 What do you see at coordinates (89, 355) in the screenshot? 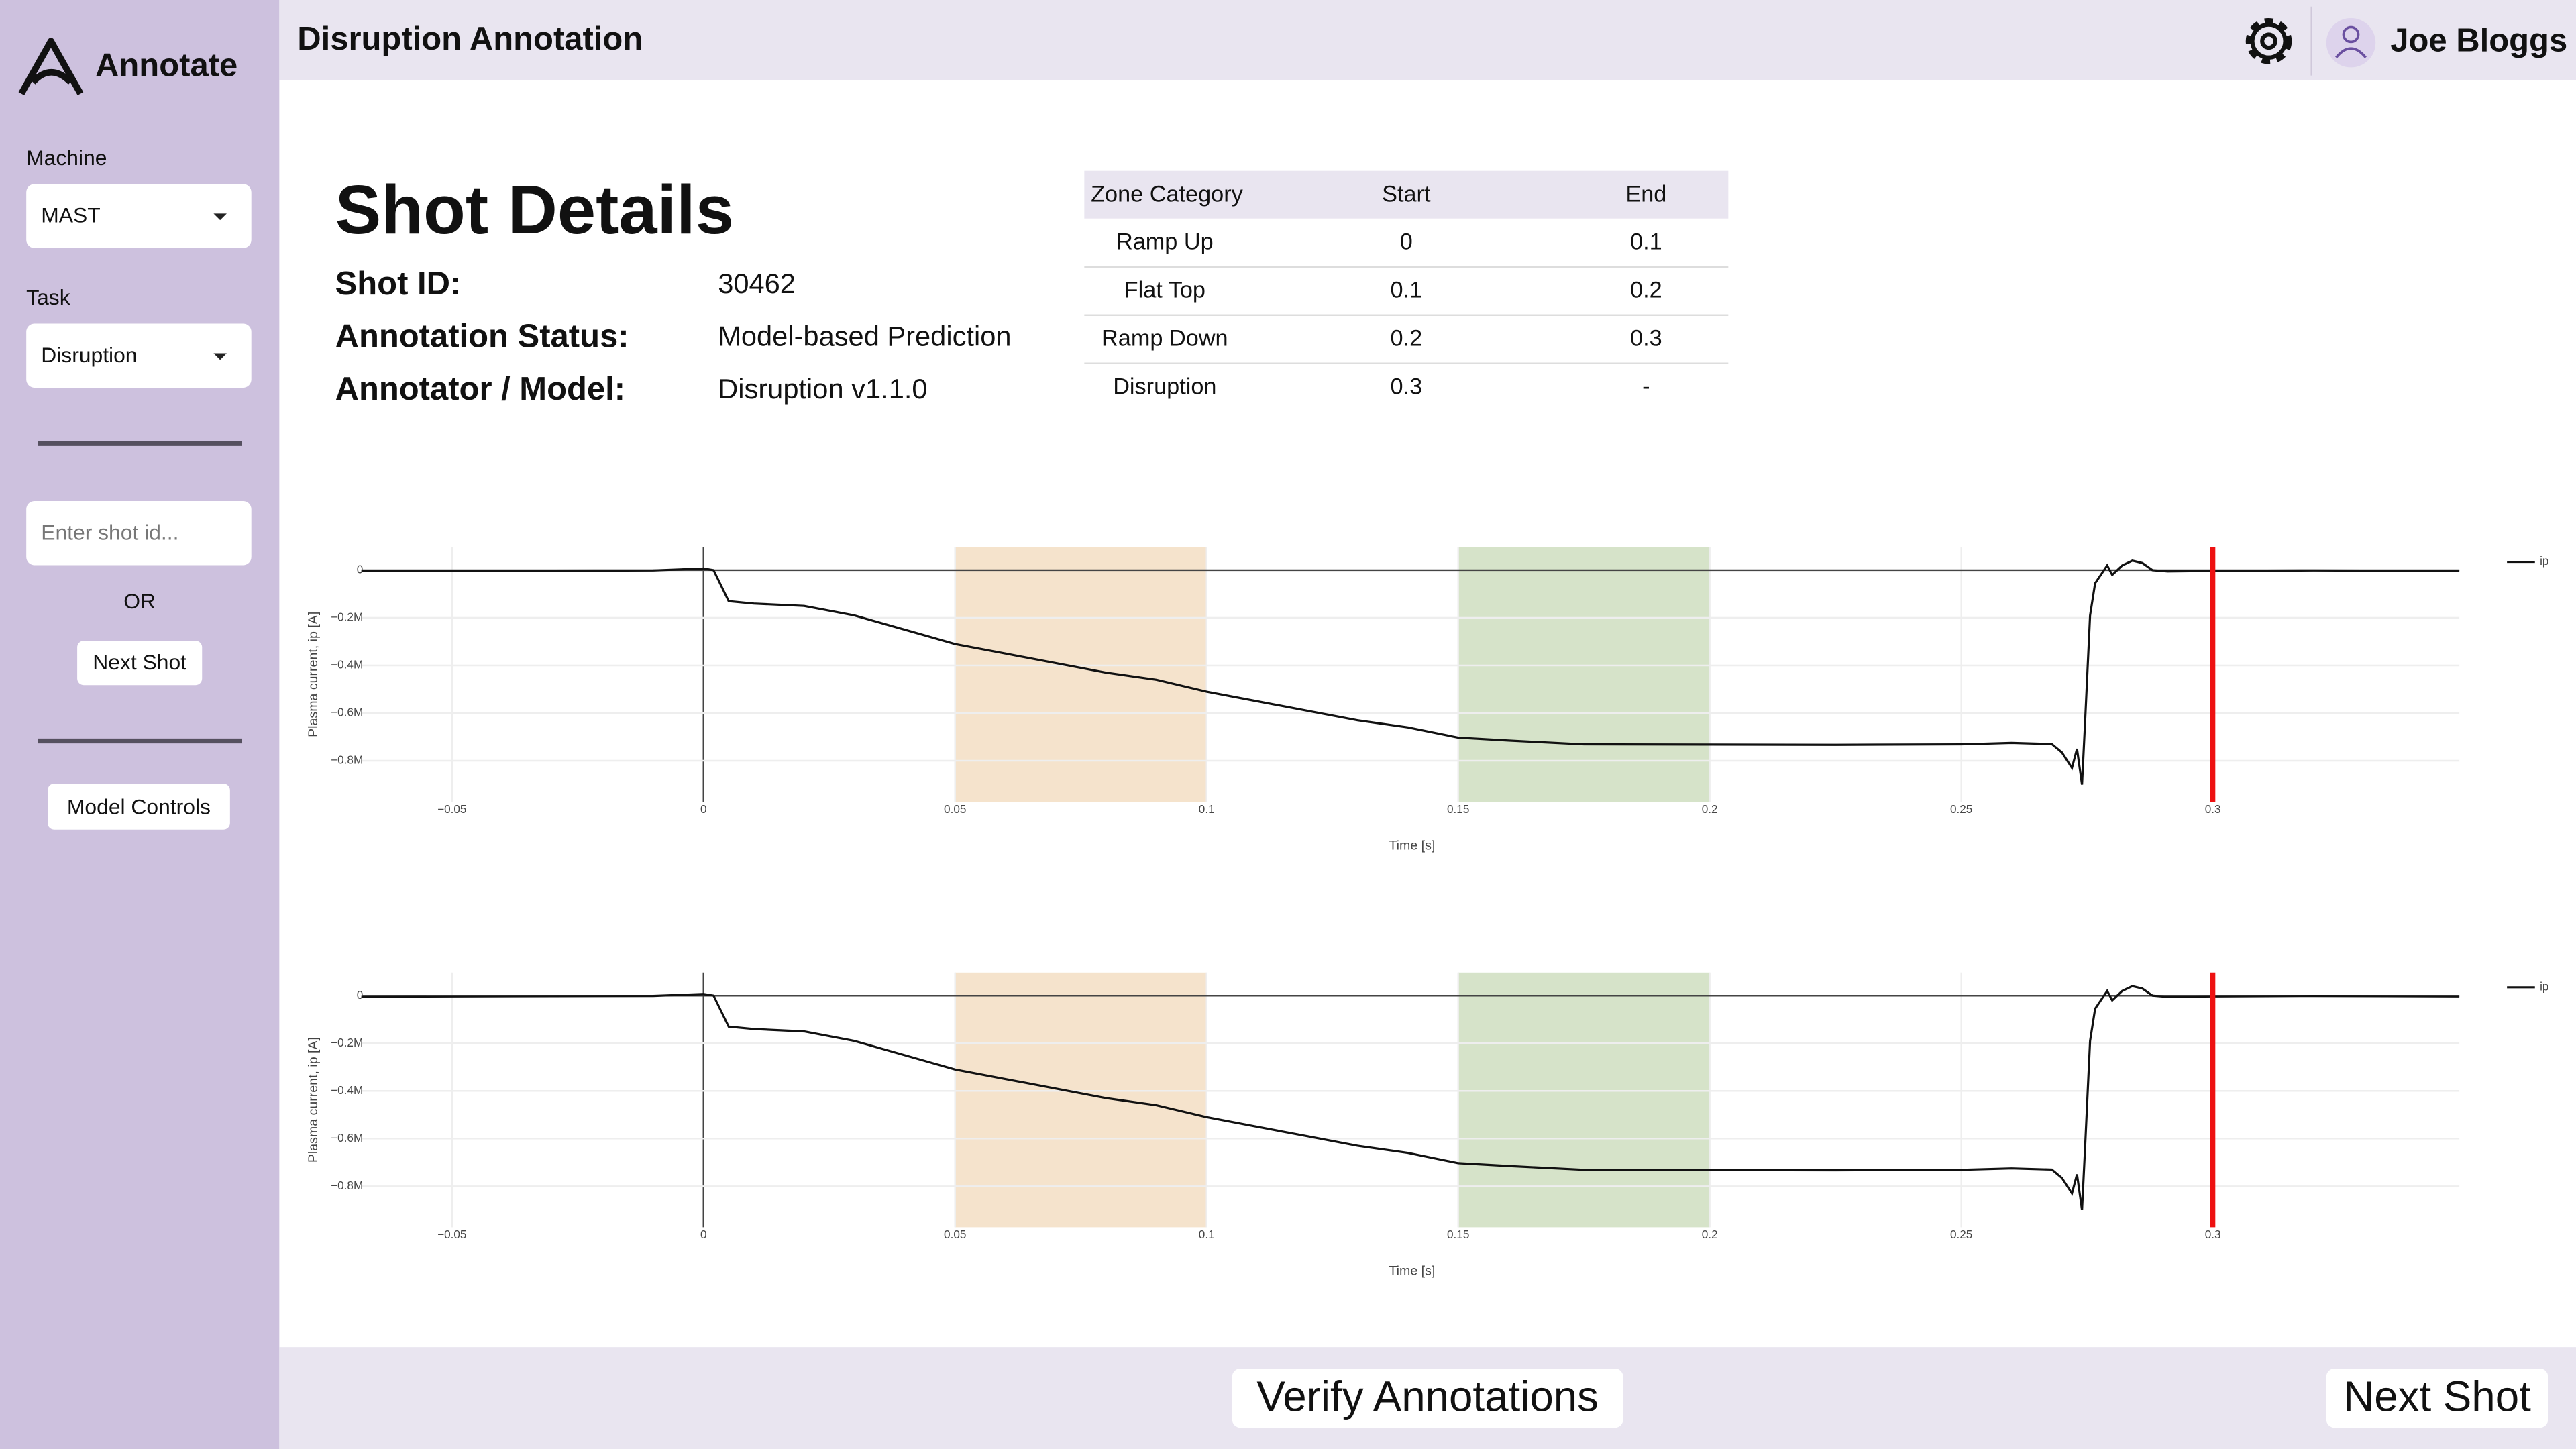
I see `select-value: Disruption` at bounding box center [89, 355].